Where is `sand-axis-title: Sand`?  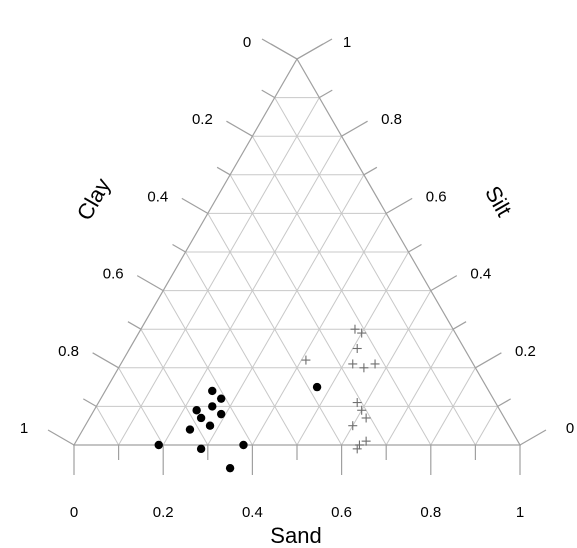
sand-axis-title: Sand is located at coordinates (295, 535).